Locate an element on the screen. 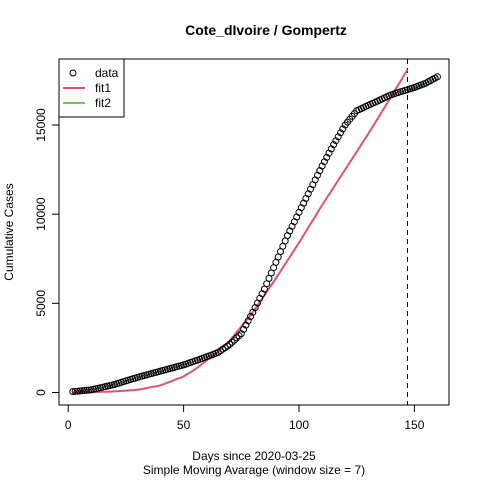 Image resolution: width=480 pixels, height=480 pixels. x-tick-label: 0 is located at coordinates (68, 425).